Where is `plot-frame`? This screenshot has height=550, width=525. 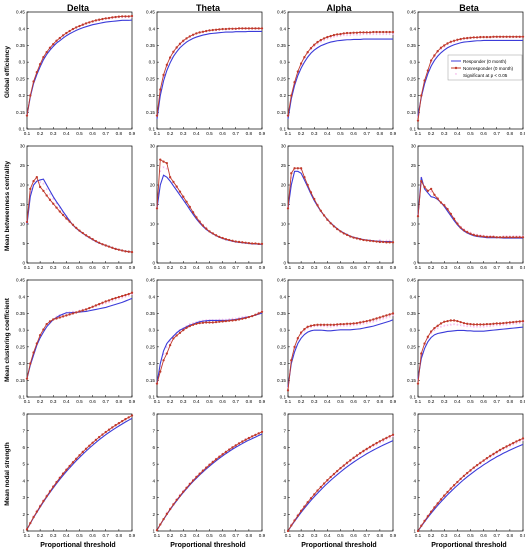 plot-frame is located at coordinates (209, 204).